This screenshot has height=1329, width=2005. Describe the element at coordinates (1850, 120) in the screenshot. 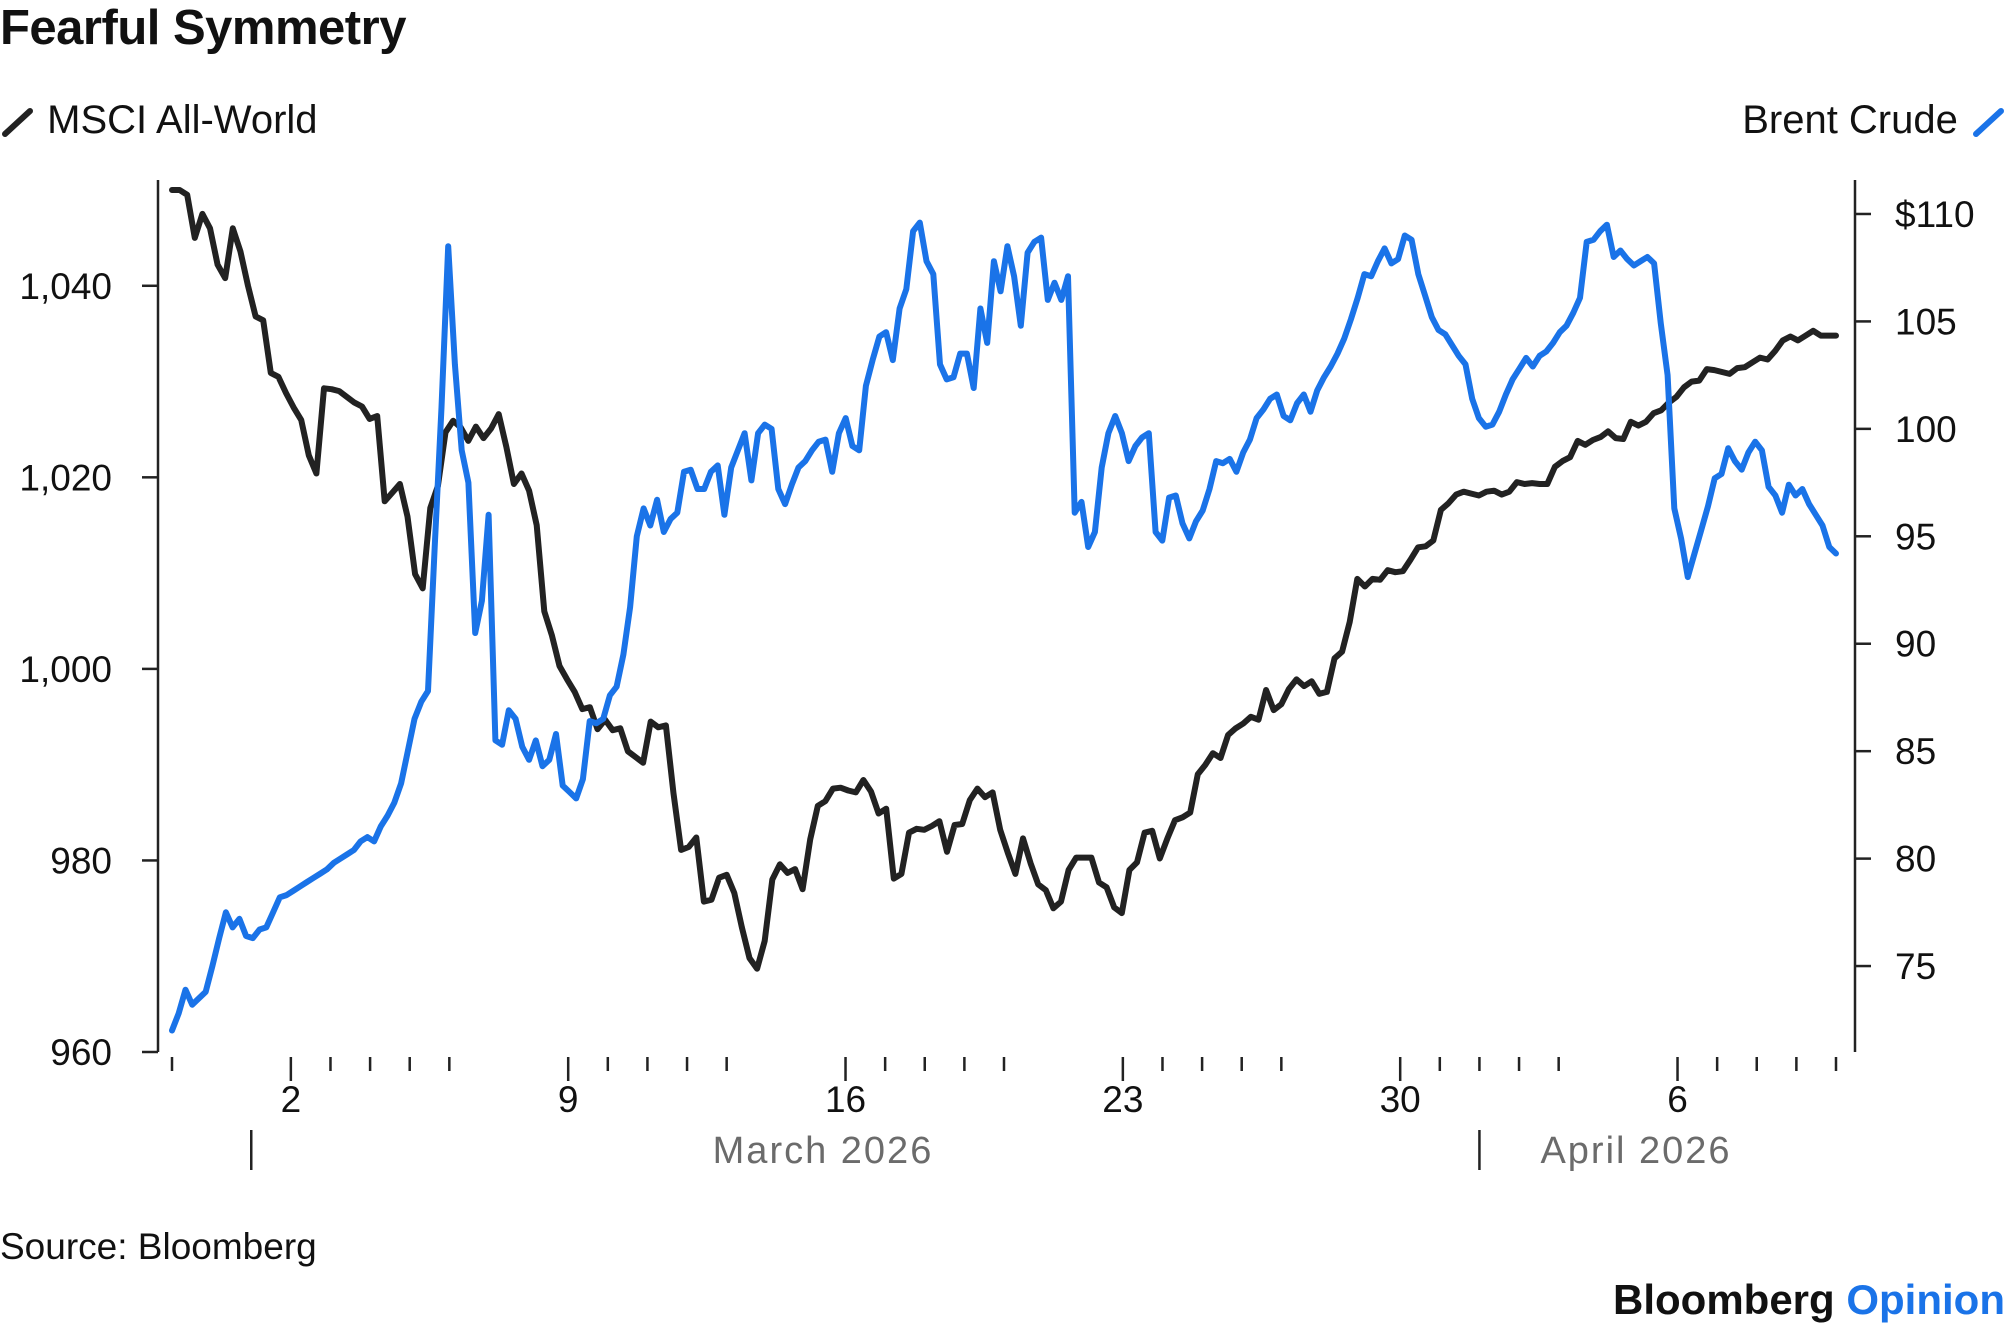

I see `legend-label-brent: Brent Crude` at that location.